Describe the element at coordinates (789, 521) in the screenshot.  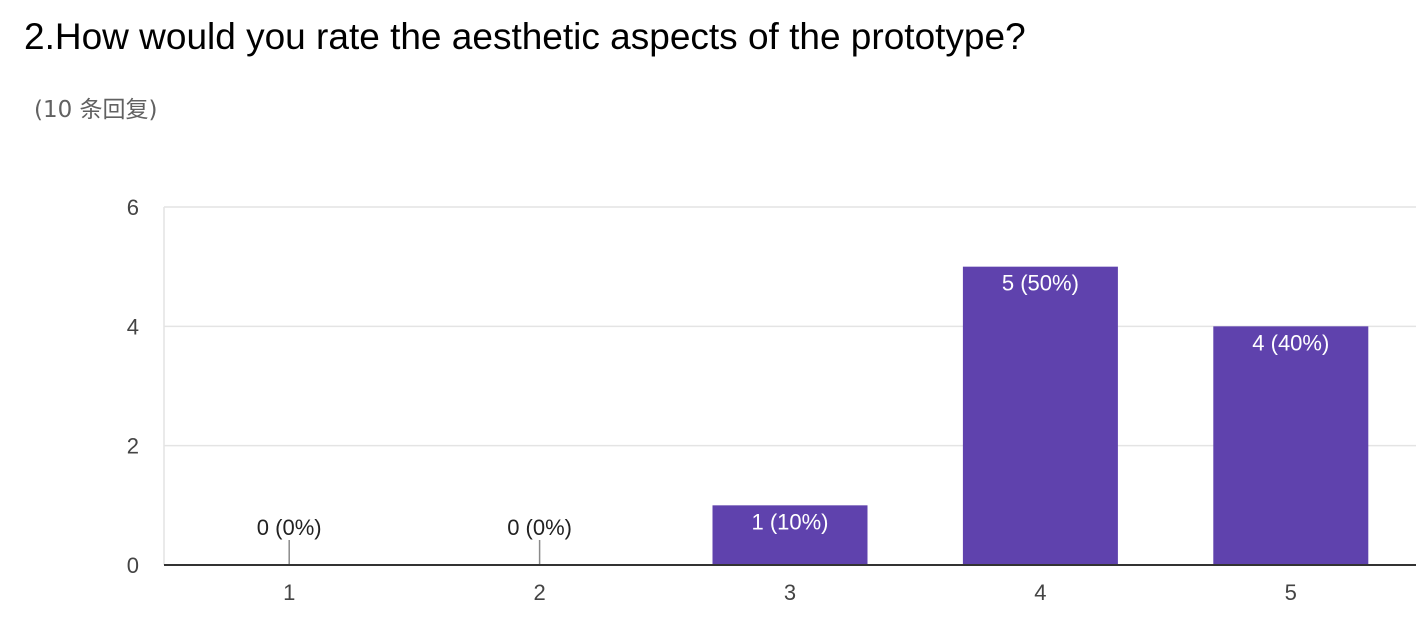
I see `data-label: 1 (10%)` at that location.